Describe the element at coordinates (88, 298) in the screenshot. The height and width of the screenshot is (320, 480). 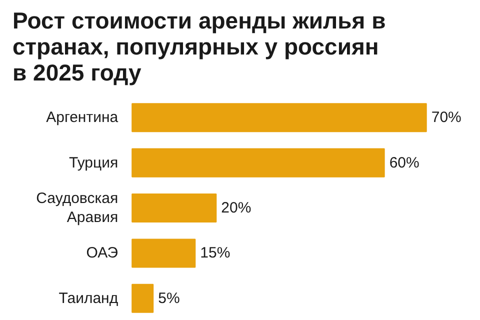
I see `y-tick-label: Таиланд` at that location.